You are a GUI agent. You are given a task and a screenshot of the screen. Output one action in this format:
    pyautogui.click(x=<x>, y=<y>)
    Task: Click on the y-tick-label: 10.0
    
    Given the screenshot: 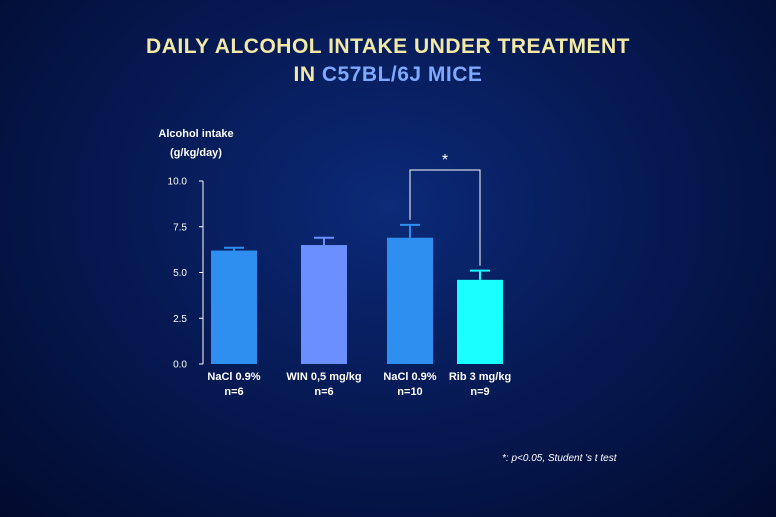 What is the action you would take?
    pyautogui.click(x=178, y=182)
    